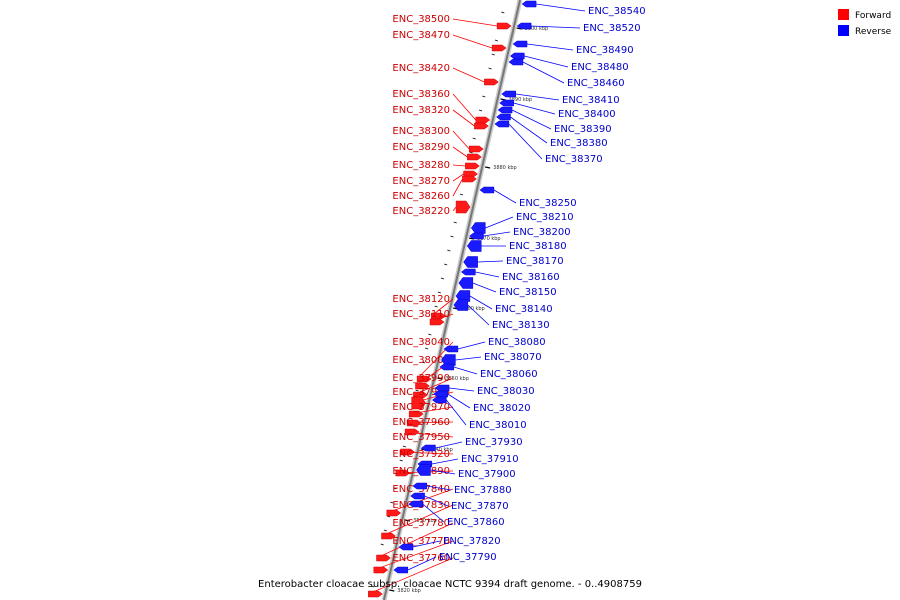  Describe the element at coordinates (421, 131) in the screenshot. I see `forward-gene-label: ENC_38300` at that location.